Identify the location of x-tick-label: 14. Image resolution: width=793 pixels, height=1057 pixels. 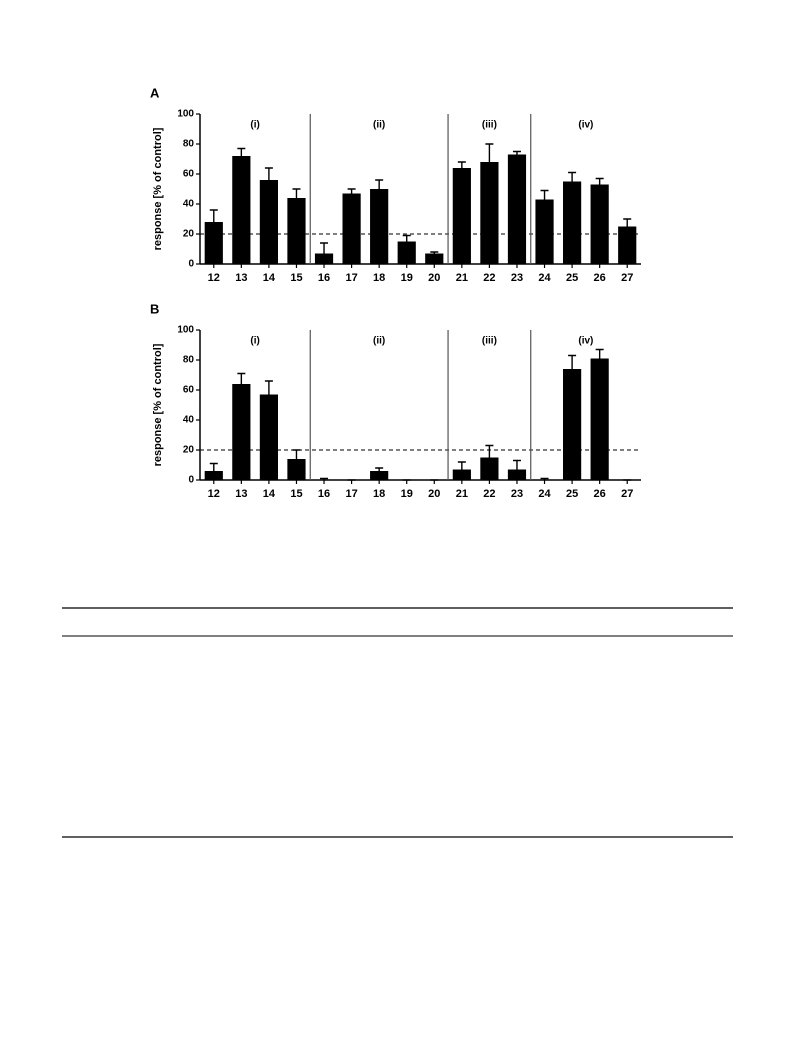
(269, 278).